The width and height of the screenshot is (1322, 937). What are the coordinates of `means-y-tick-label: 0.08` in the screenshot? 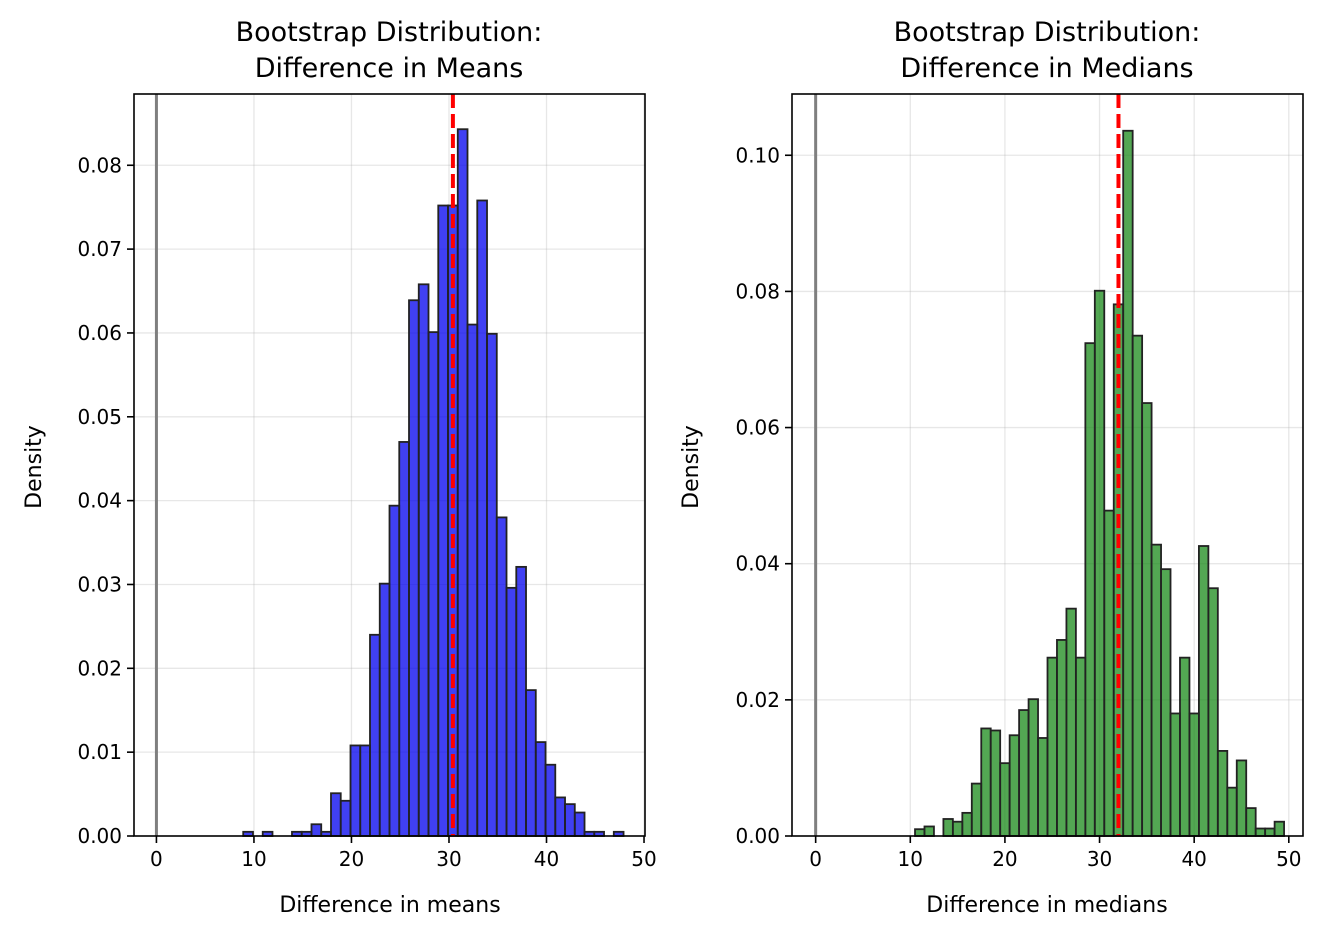 It's located at (99, 165).